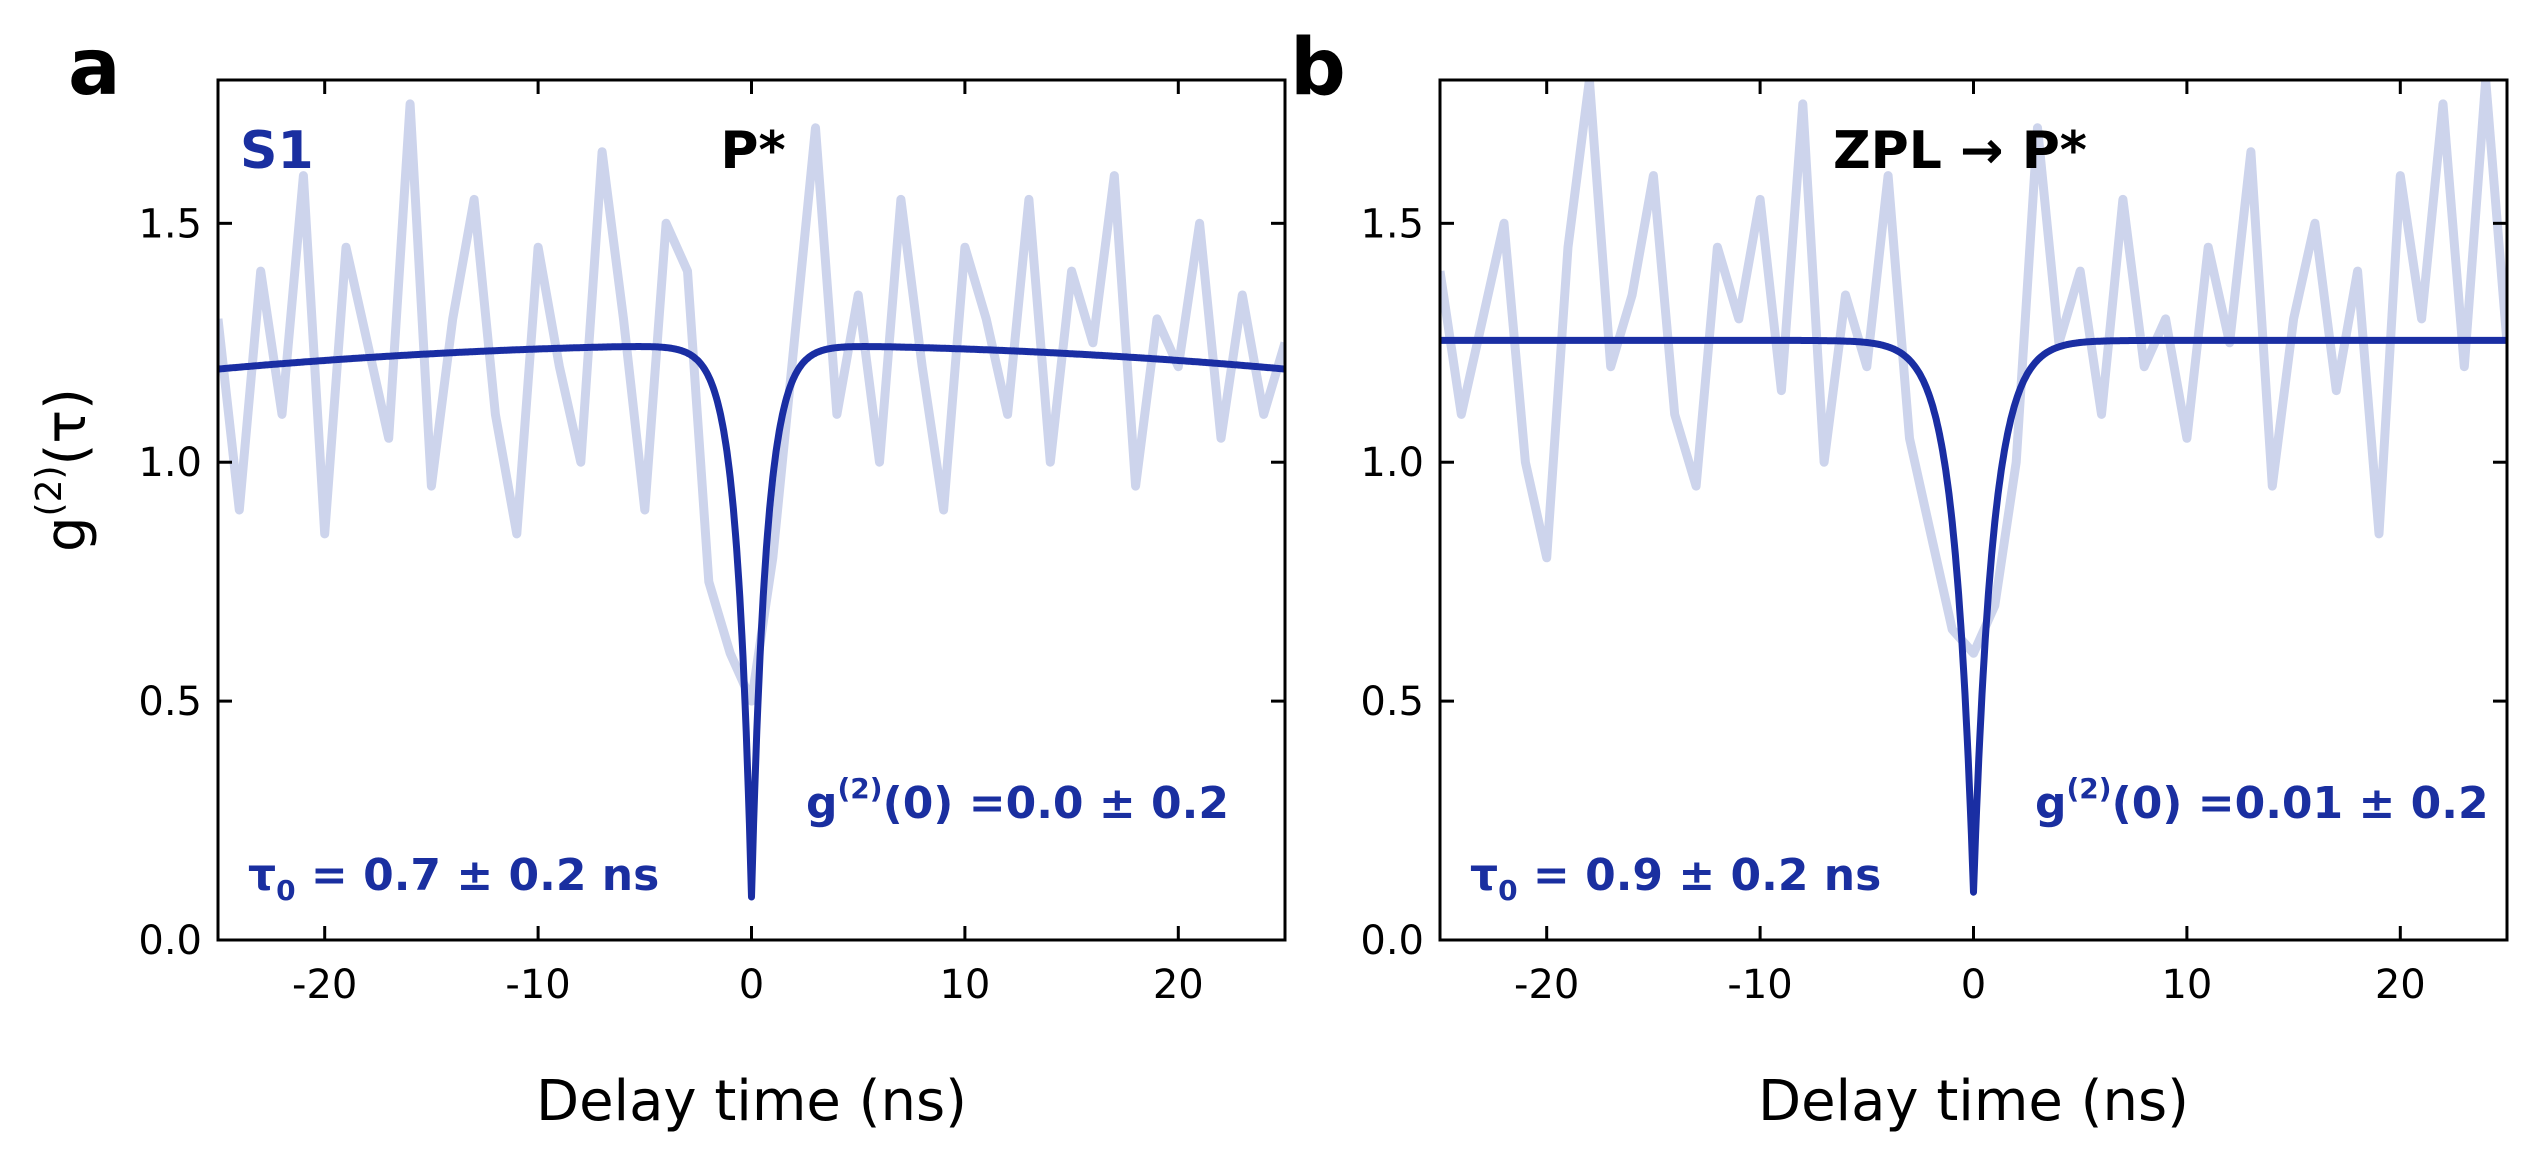 Image resolution: width=2530 pixels, height=1157 pixels. Describe the element at coordinates (94, 68) in the screenshot. I see `panel-label: a` at that location.